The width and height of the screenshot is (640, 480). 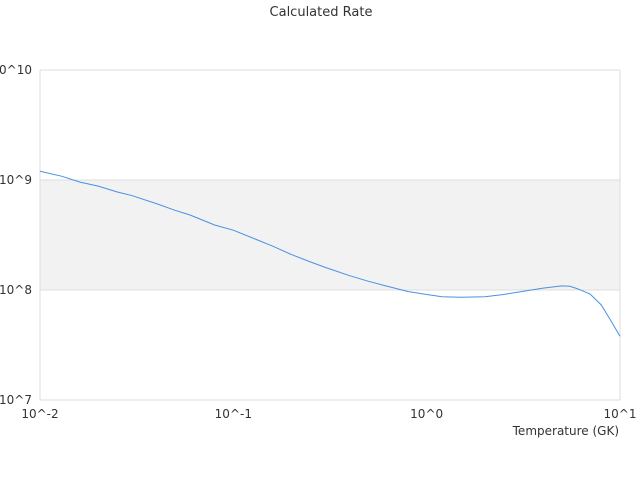 I want to click on y-tick-label: 10^7, so click(x=16, y=400).